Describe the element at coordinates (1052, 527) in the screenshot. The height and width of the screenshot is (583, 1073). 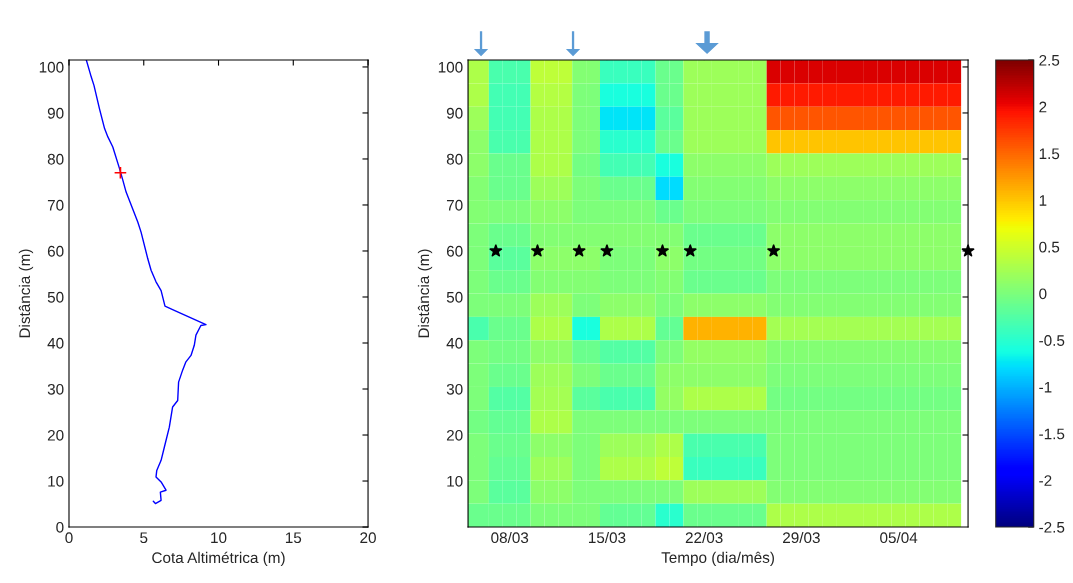
I see `color-bar-label: -2.5` at that location.